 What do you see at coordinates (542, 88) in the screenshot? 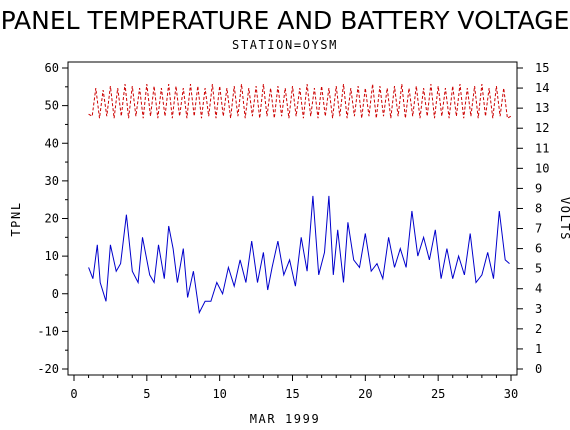
I see `y2-tick-label: 14` at bounding box center [542, 88].